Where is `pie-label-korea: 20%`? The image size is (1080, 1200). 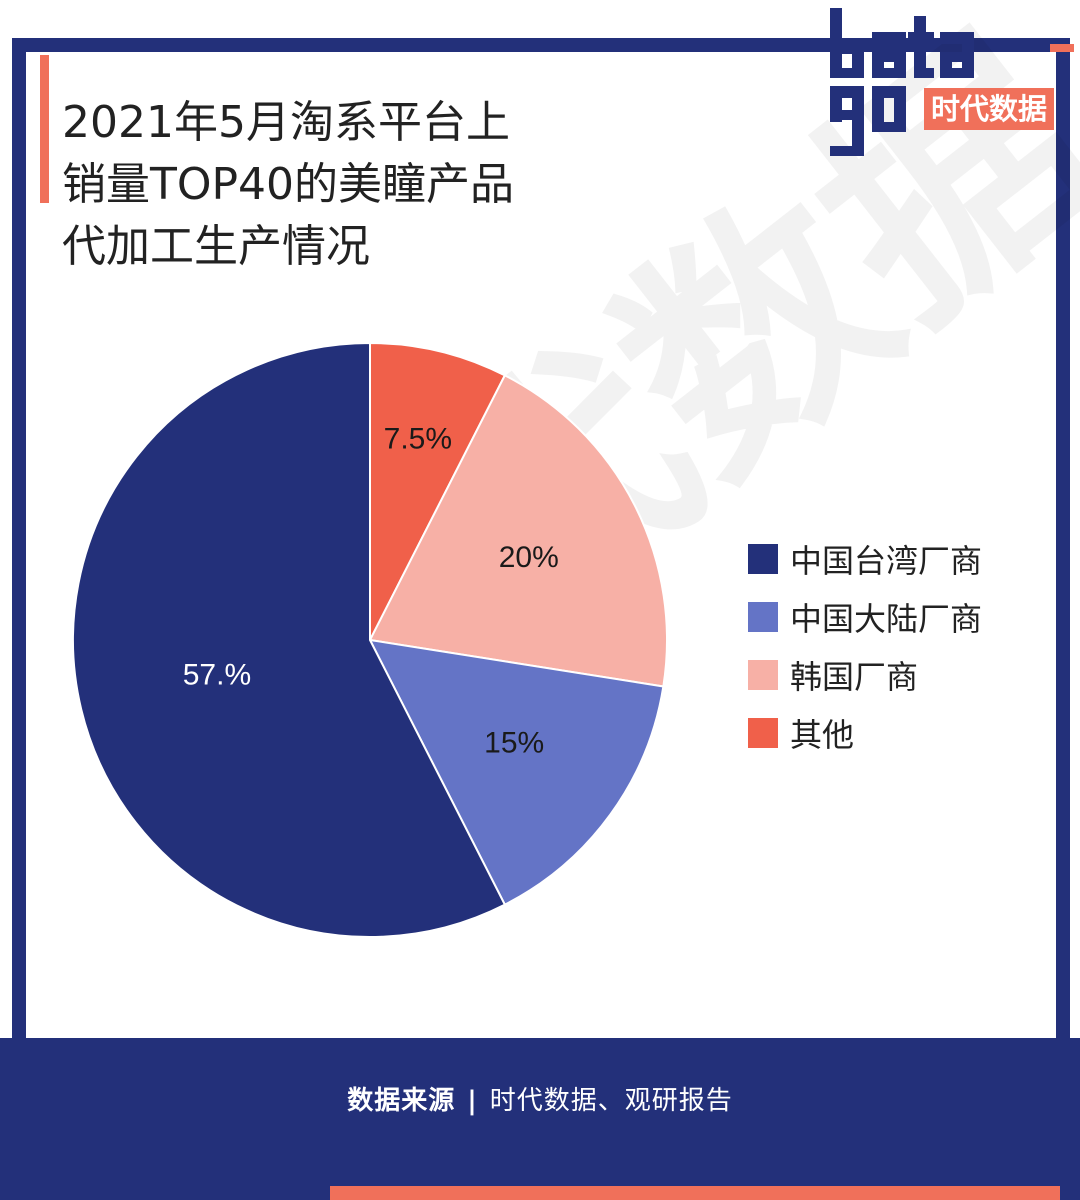 pie-label-korea: 20% is located at coordinates (529, 557).